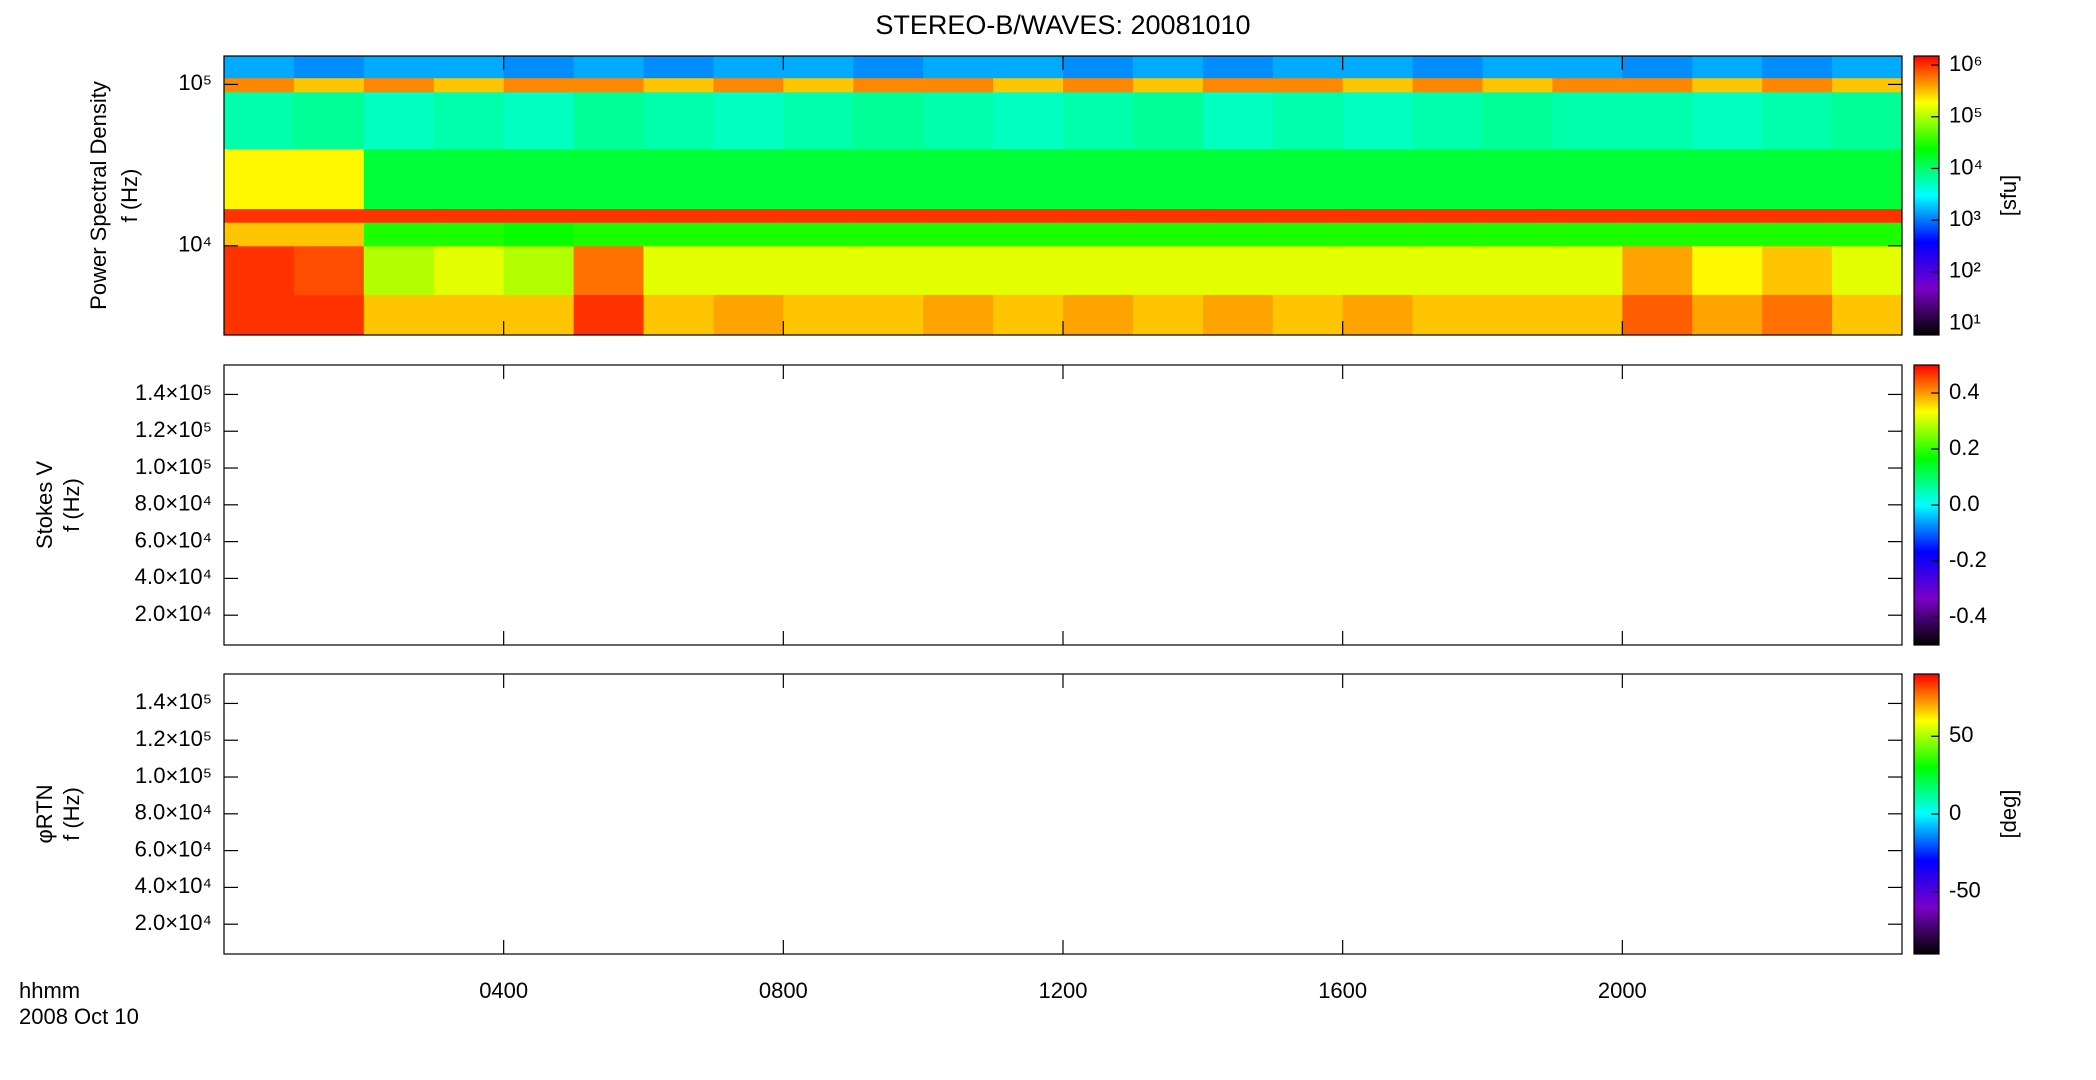  I want to click on x-tick-label: 0400, so click(503, 990).